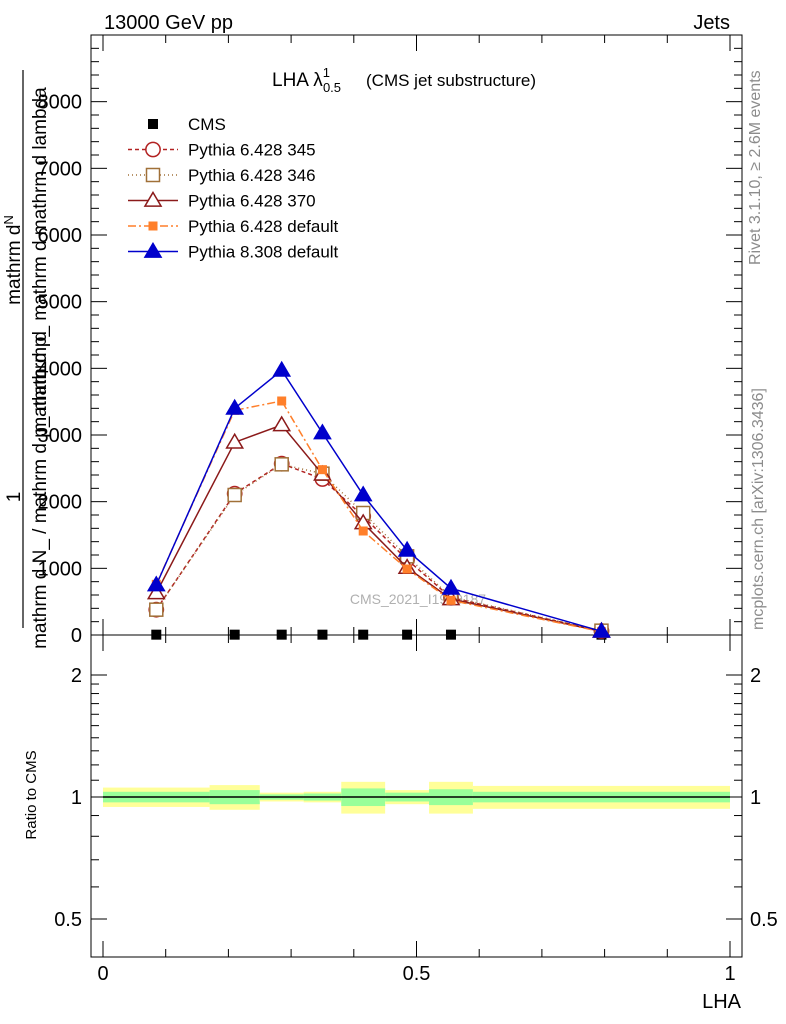 This screenshot has width=786, height=1024. What do you see at coordinates (168, 23) in the screenshot?
I see `header-left: 13000 GeV pp` at bounding box center [168, 23].